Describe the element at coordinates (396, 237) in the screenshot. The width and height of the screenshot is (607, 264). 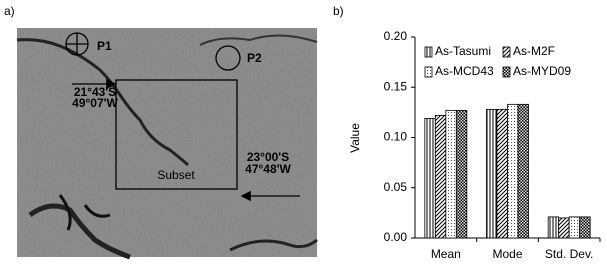
I see `y-tick-label: 0.00` at that location.